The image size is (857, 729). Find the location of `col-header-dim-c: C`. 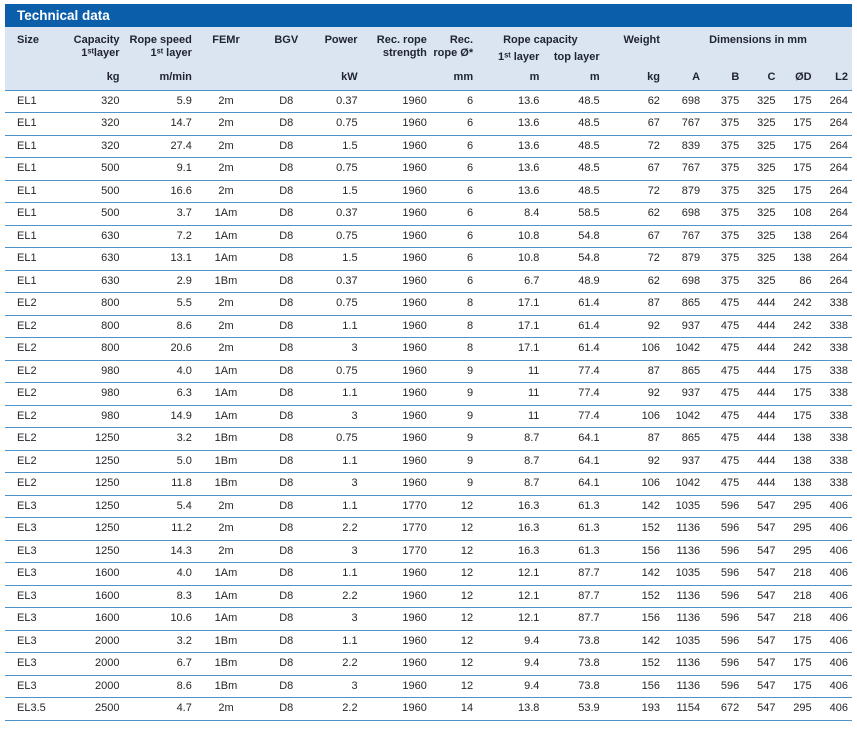

col-header-dim-c: C is located at coordinates (761, 79).